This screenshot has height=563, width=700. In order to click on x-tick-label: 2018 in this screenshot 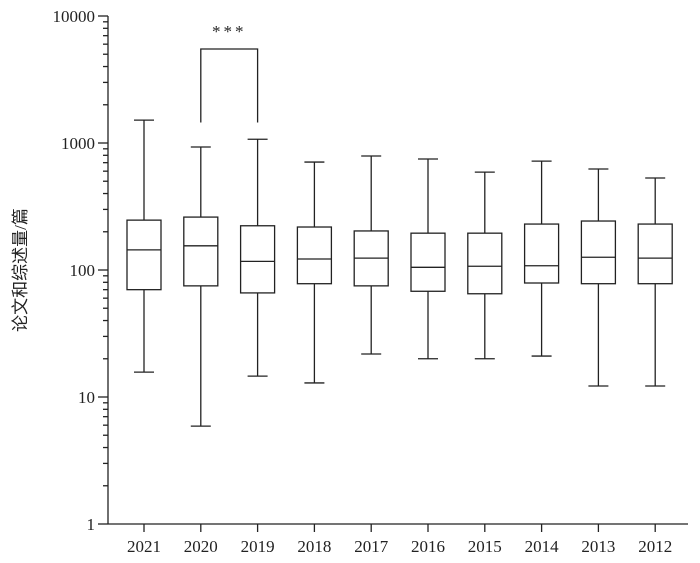, I will do `click(314, 546)`.